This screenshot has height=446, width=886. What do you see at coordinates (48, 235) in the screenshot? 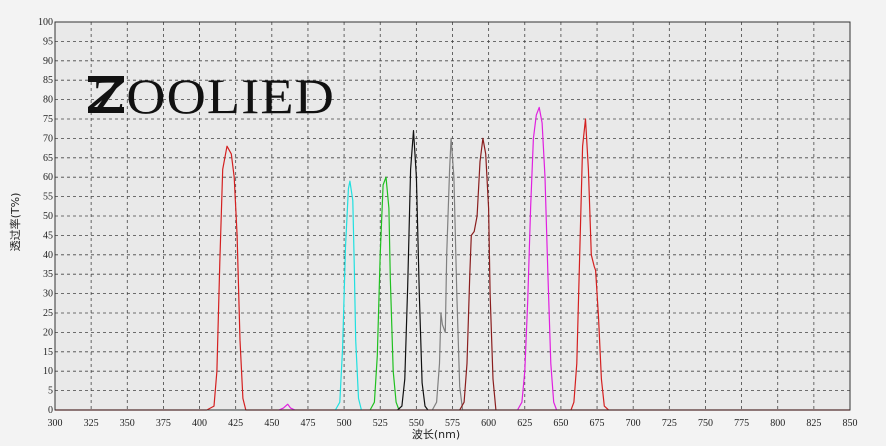
I see `y-tick-label: 45` at bounding box center [48, 235].